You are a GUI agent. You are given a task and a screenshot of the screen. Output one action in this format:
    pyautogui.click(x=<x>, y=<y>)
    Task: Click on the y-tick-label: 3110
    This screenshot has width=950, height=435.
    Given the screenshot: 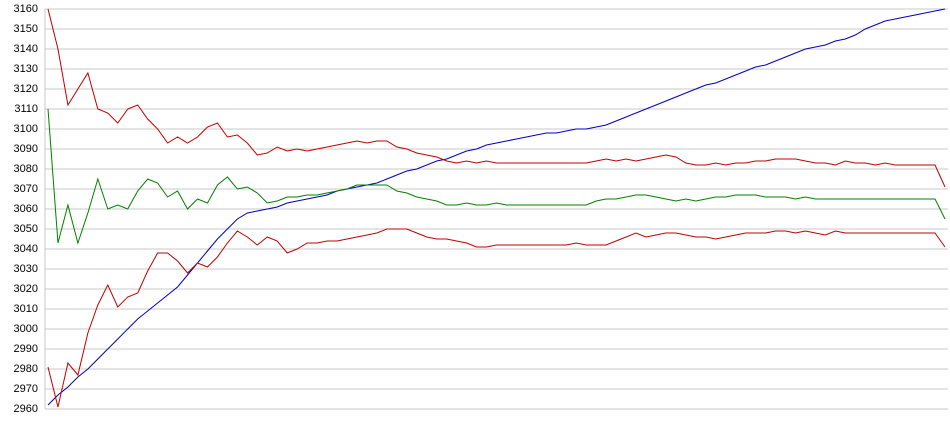 What is the action you would take?
    pyautogui.click(x=26, y=109)
    